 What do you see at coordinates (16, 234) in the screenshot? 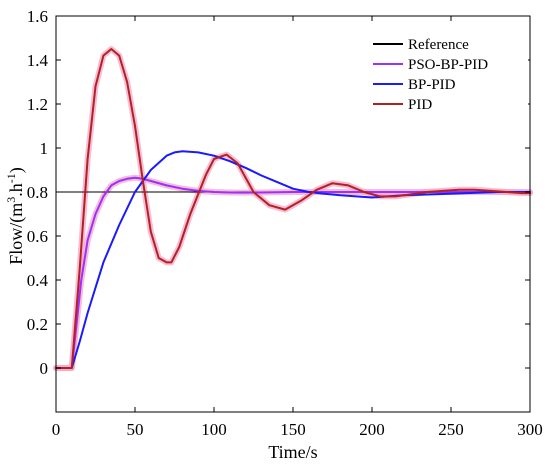
I see `y-axis-title-prefix: Flow/(m` at bounding box center [16, 234].